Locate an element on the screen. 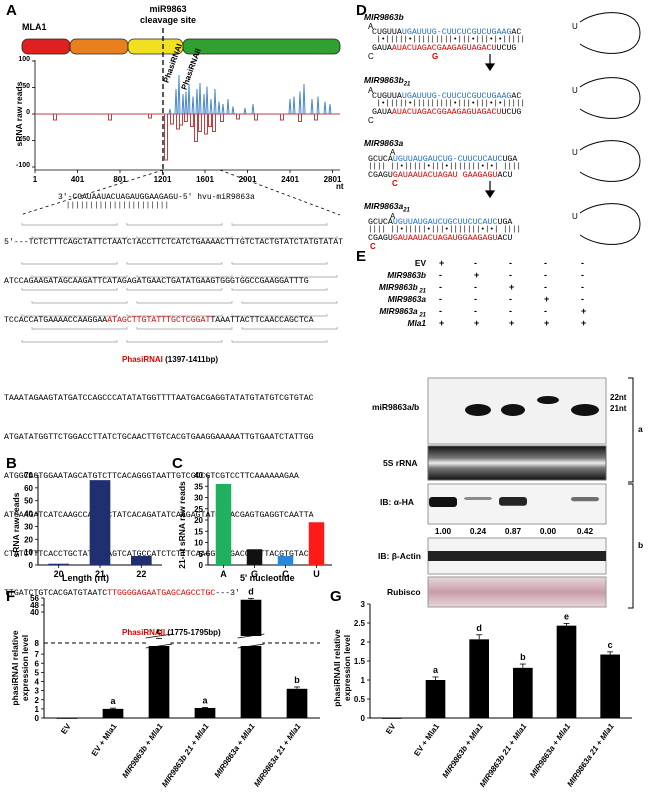 Image resolution: width=649 pixels, height=800 pixels. ha-value: 1.00 is located at coordinates (443, 531).